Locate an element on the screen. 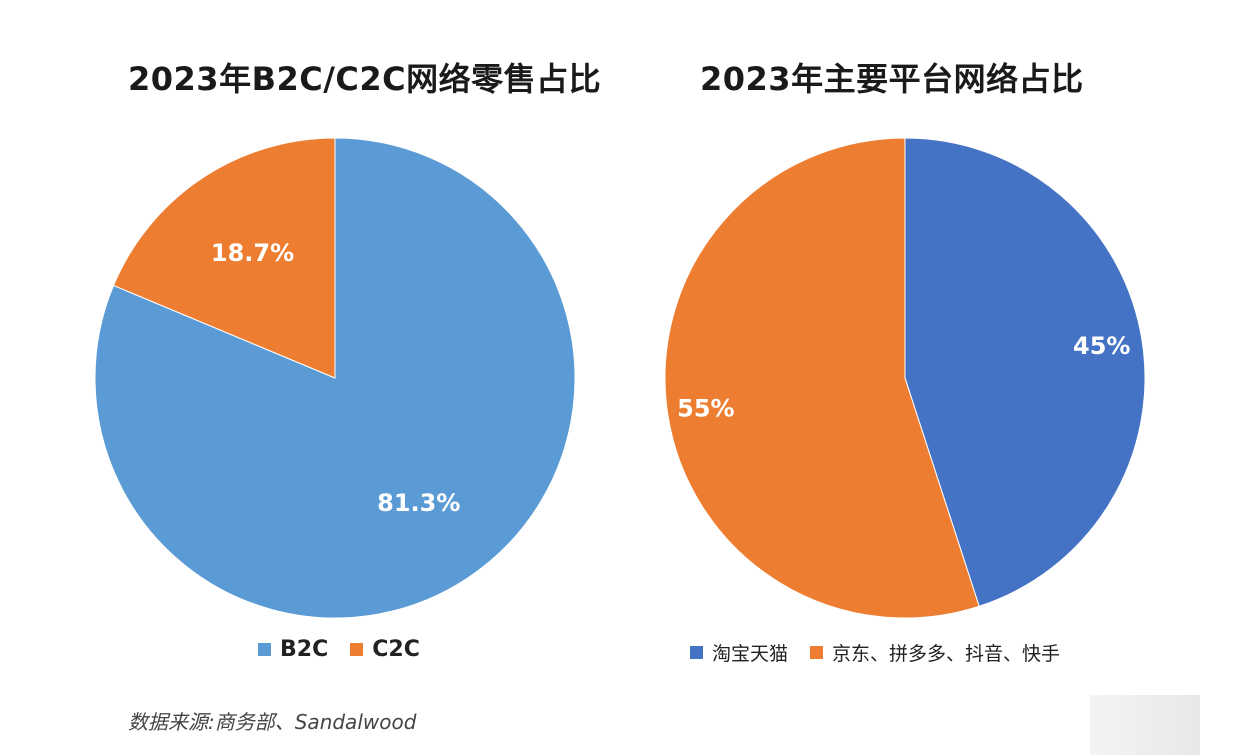 The height and width of the screenshot is (755, 1260). legend-swatch-taobao-tmall is located at coordinates (696, 652).